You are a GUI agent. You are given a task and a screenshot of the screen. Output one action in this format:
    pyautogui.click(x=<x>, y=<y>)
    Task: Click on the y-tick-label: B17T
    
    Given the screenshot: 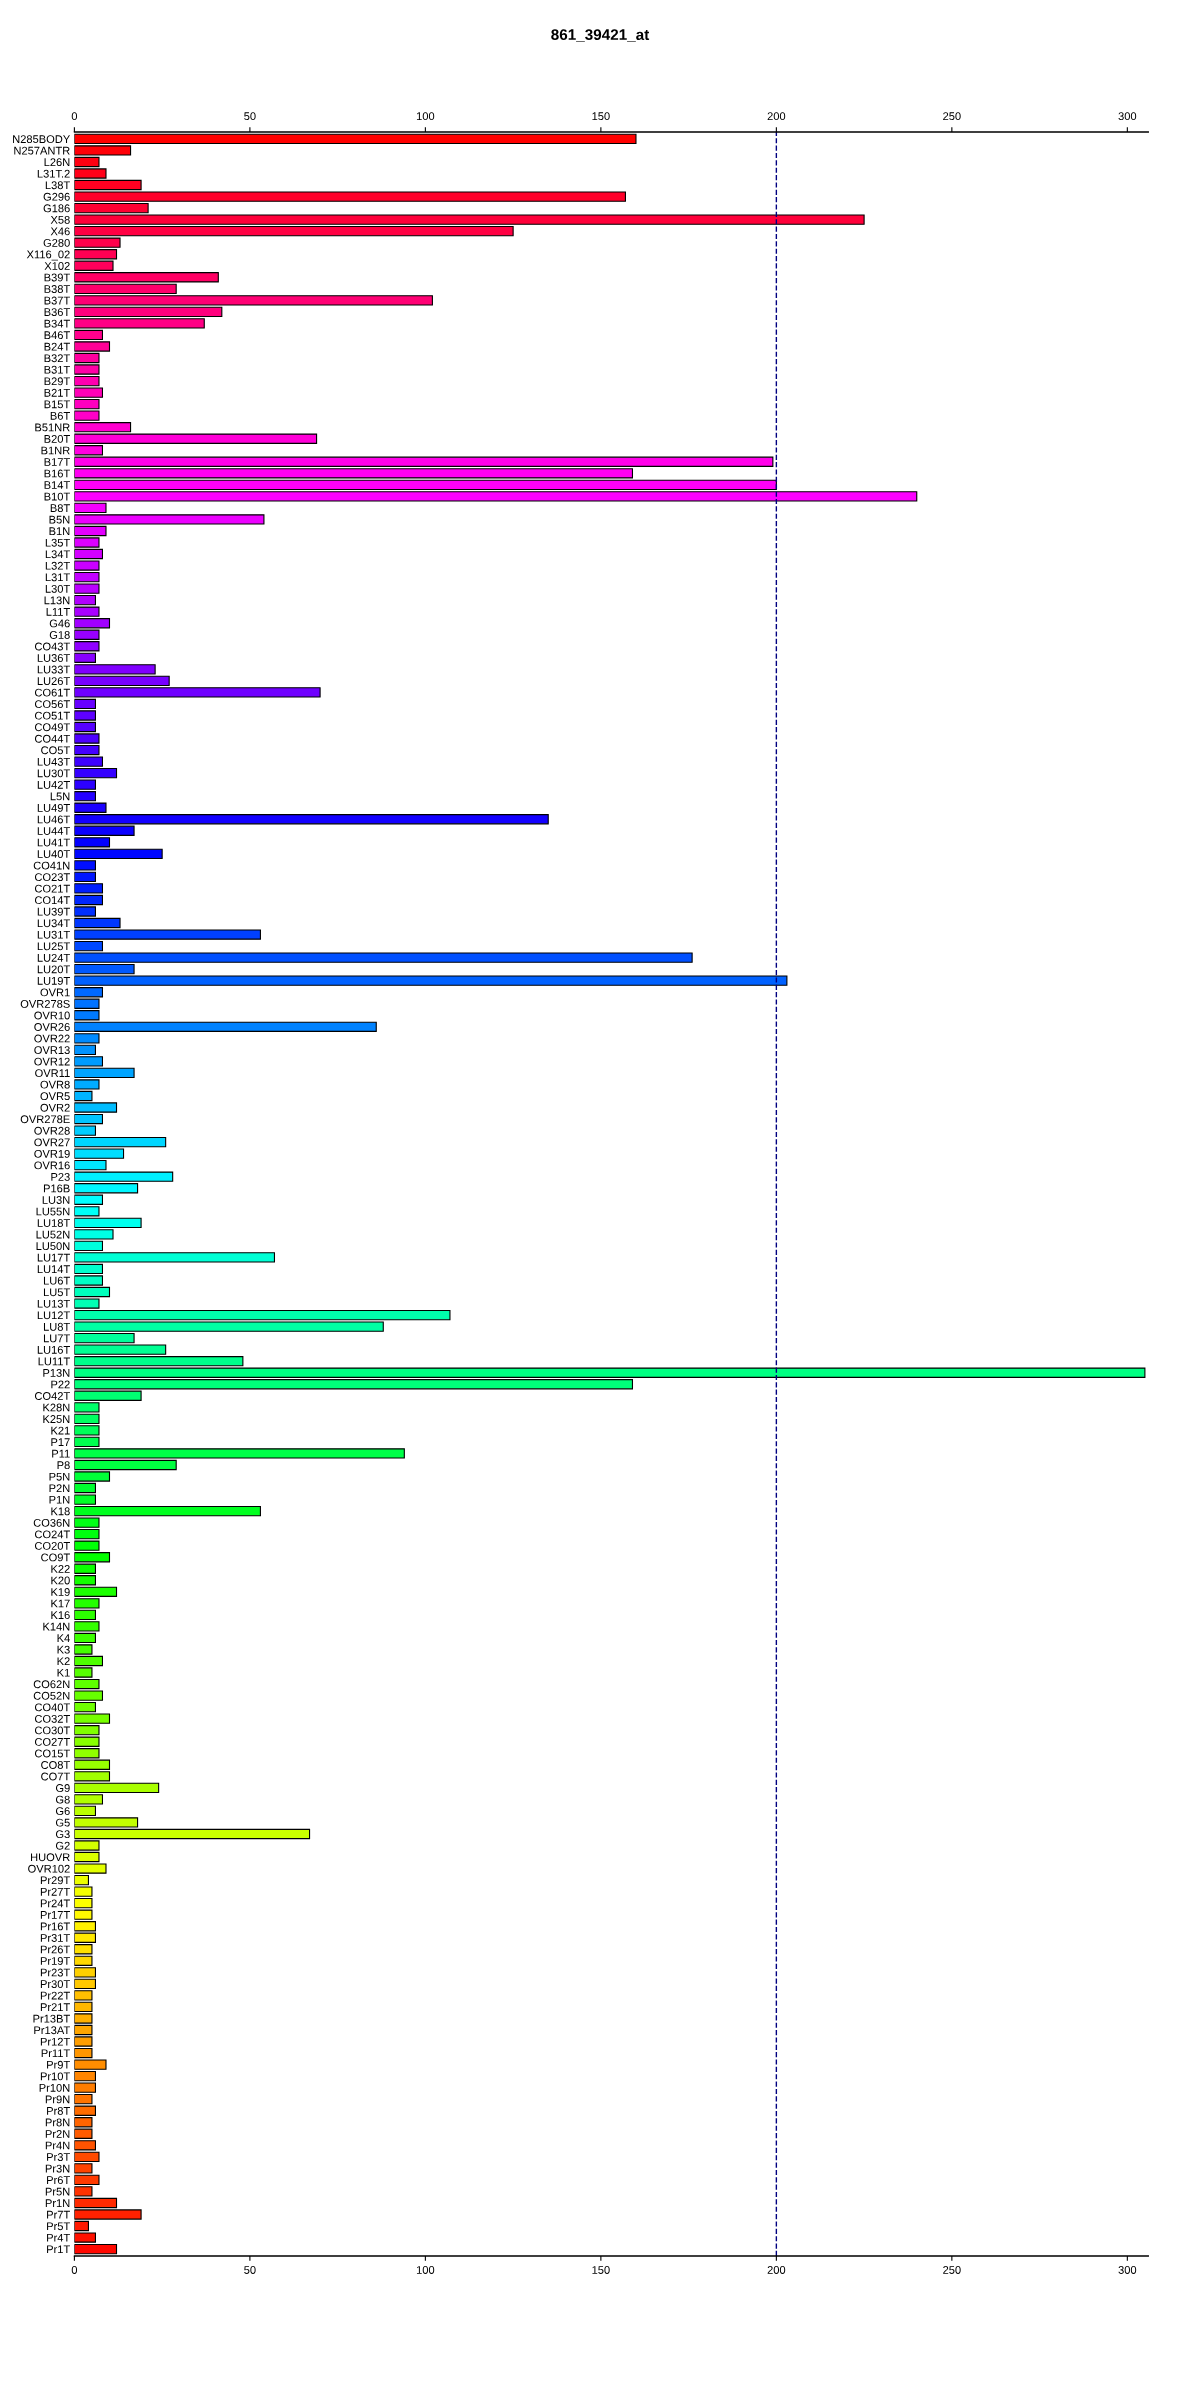 What is the action you would take?
    pyautogui.click(x=57, y=462)
    